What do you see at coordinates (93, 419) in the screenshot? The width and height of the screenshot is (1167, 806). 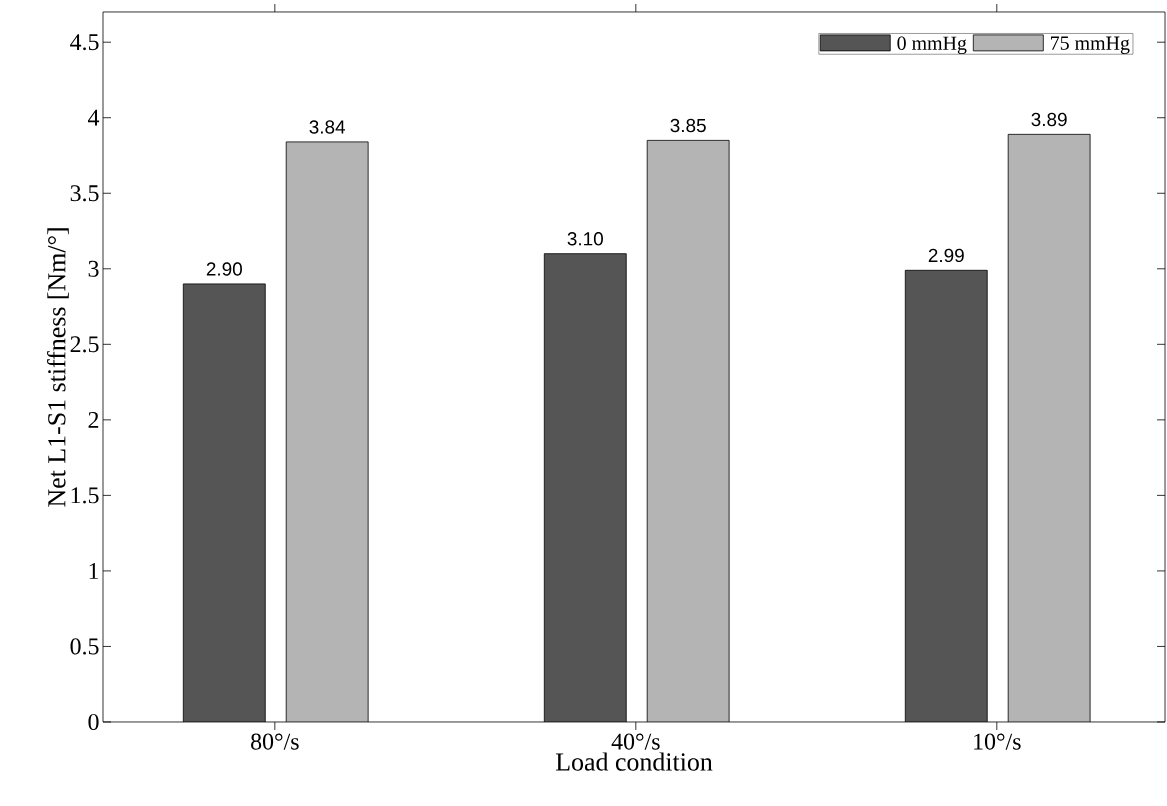 I see `y-tick-label: 2` at bounding box center [93, 419].